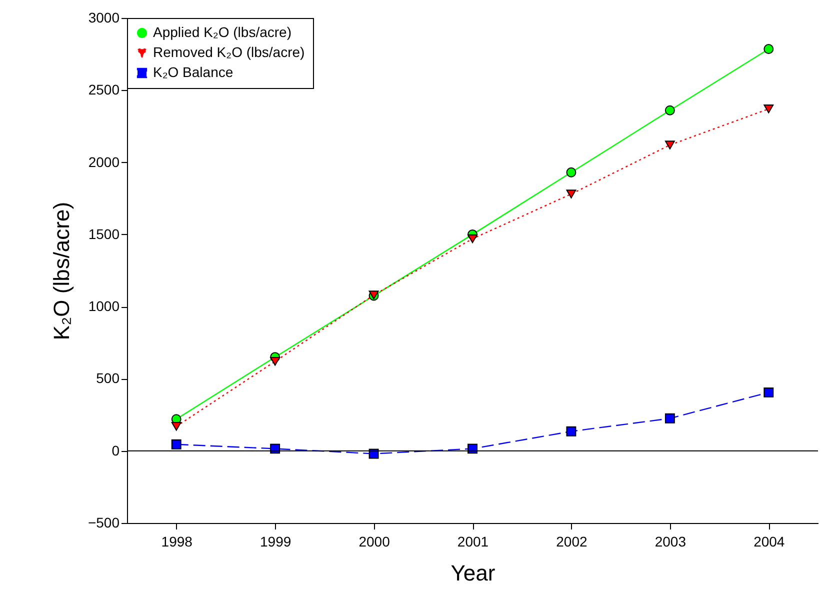  What do you see at coordinates (572, 542) in the screenshot?
I see `x-tick-label: 2002` at bounding box center [572, 542].